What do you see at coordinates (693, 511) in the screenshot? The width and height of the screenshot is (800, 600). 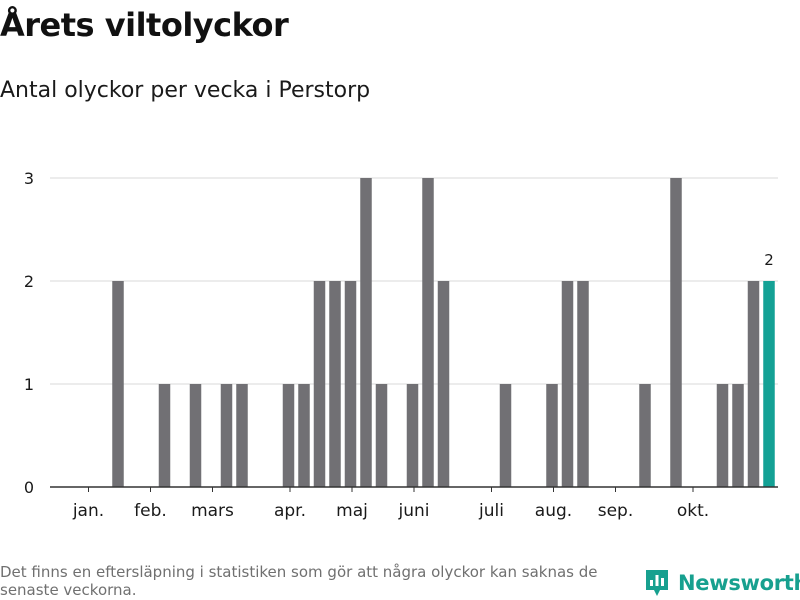 I see `x-tick-label: okt.` at bounding box center [693, 511].